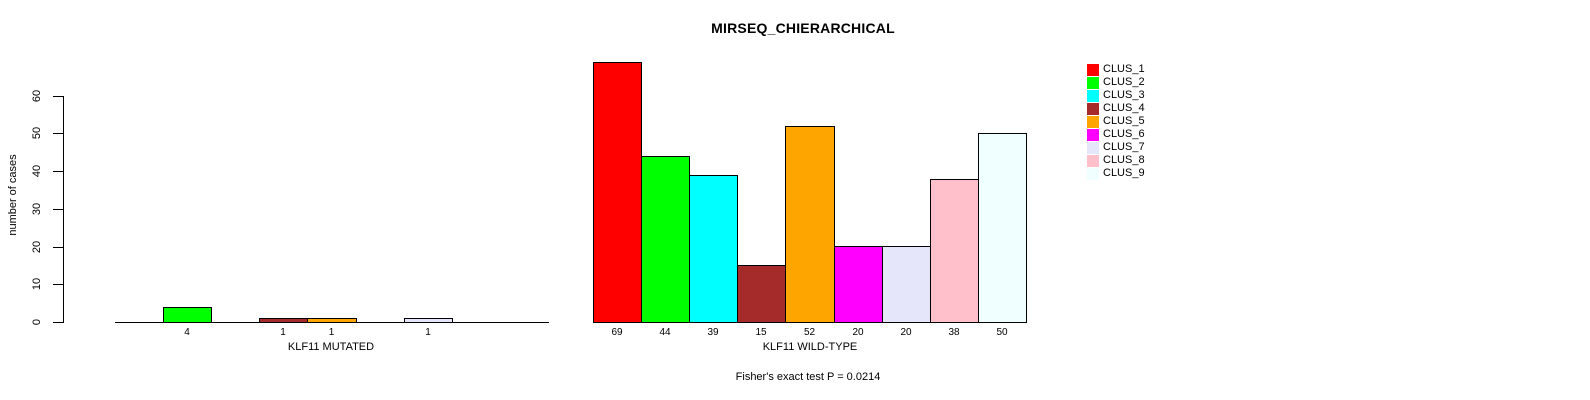 The width and height of the screenshot is (1590, 400). What do you see at coordinates (1124, 173) in the screenshot?
I see `legend-label-clus_9: CLUS_9` at bounding box center [1124, 173].